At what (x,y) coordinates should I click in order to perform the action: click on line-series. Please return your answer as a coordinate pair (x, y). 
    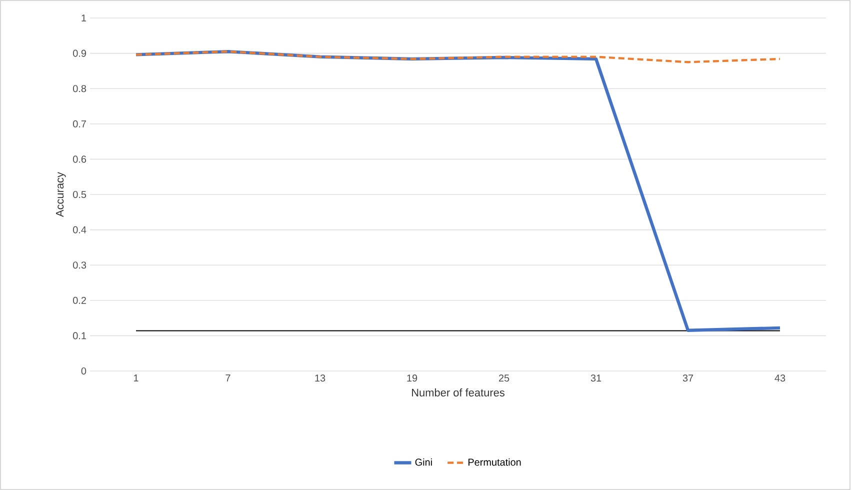
    Looking at the image, I should click on (458, 57).